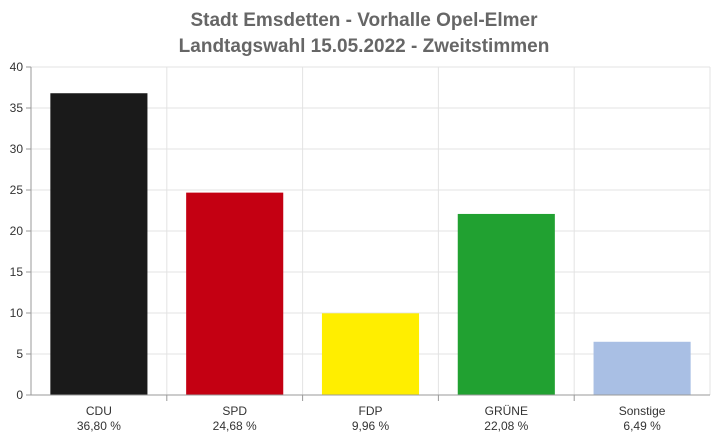 The width and height of the screenshot is (712, 440). What do you see at coordinates (17, 108) in the screenshot?
I see `y-tick-label-35: 35` at bounding box center [17, 108].